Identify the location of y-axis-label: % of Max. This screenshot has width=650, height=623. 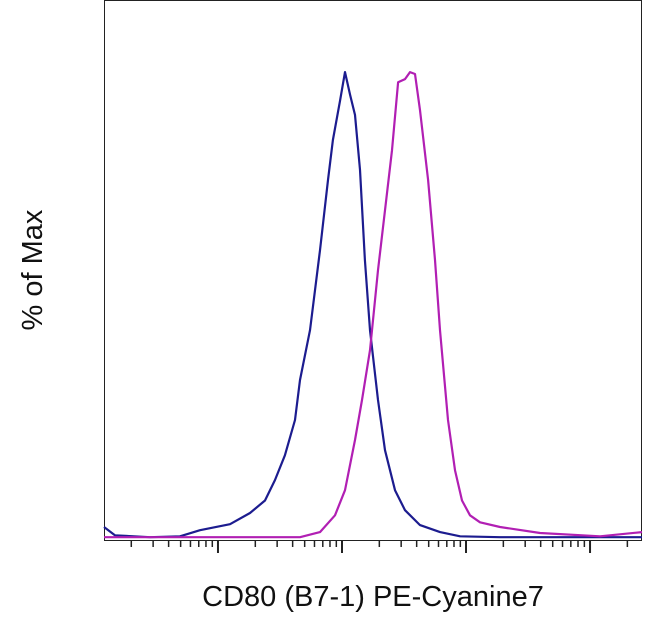
(33, 269).